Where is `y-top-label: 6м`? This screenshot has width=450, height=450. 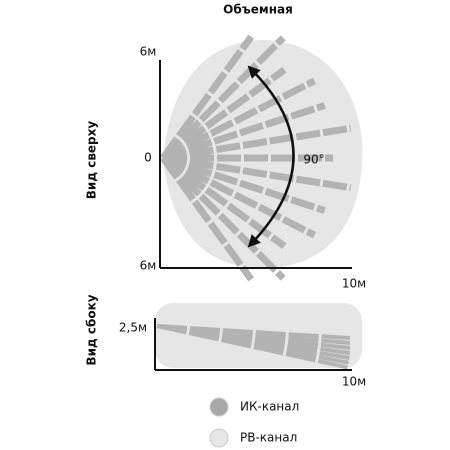
y-top-label: 6м is located at coordinates (148, 52).